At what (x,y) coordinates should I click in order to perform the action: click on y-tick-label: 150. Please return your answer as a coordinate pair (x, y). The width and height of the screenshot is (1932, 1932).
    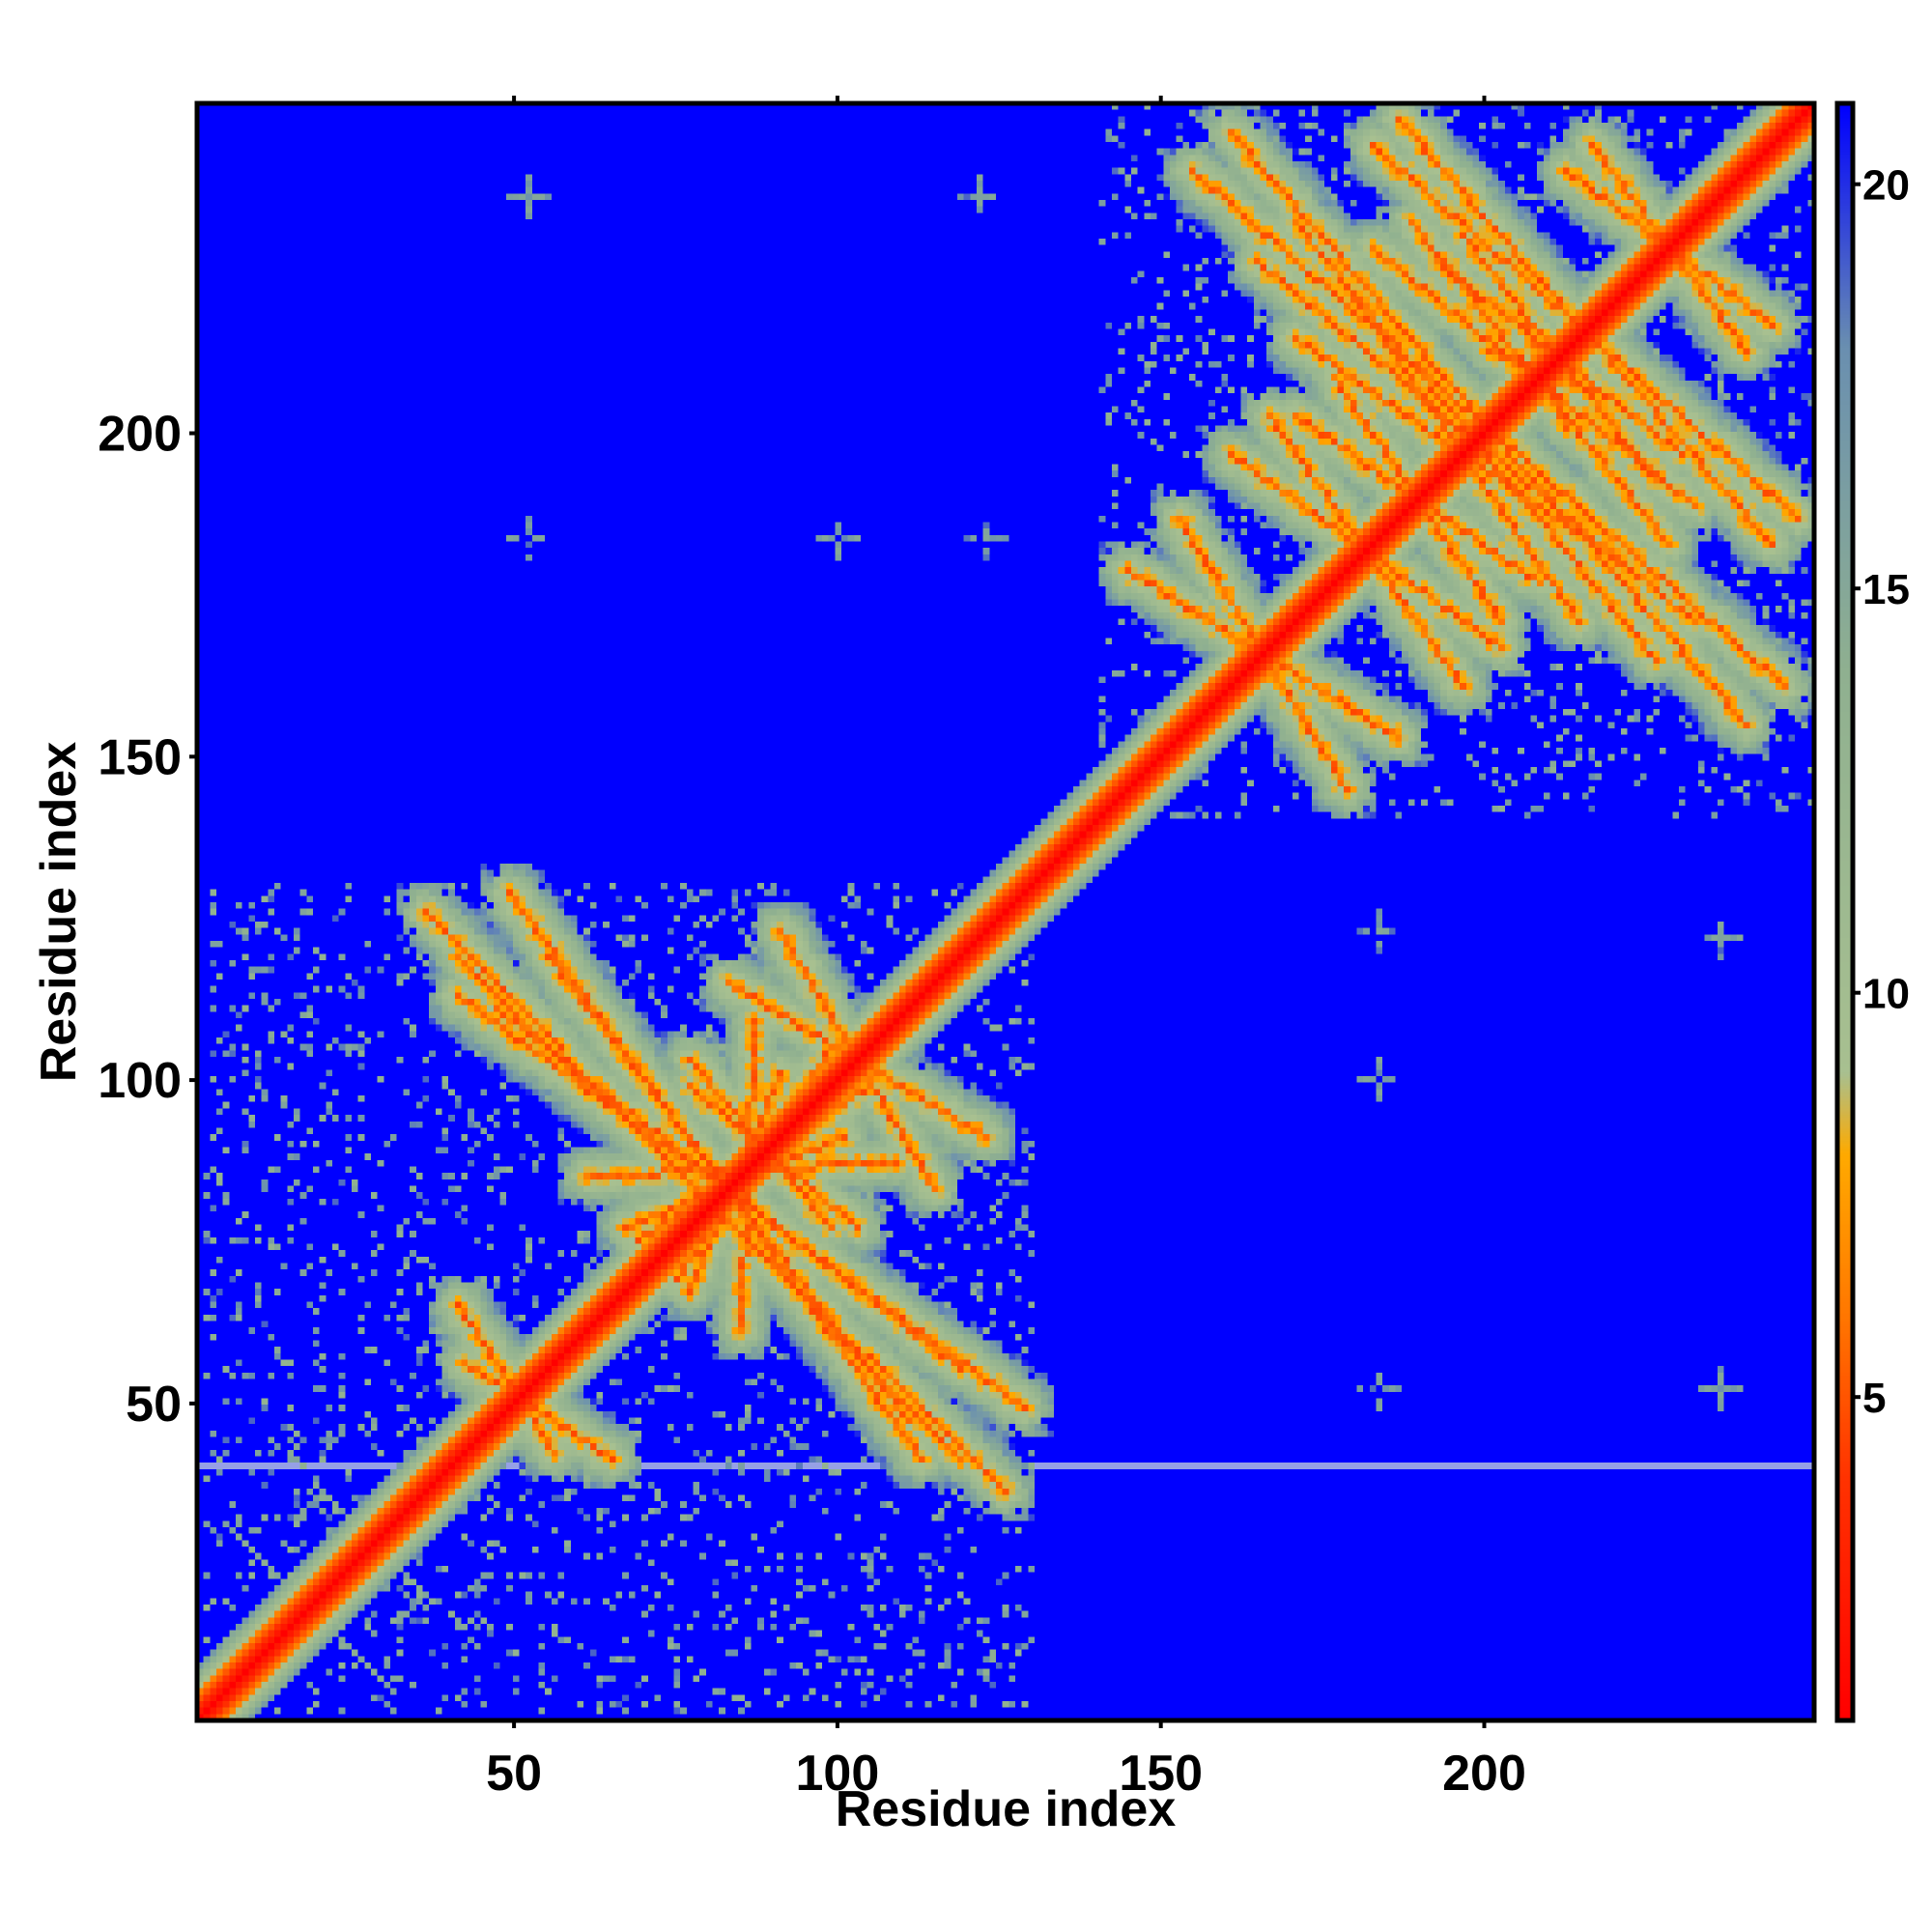
    Looking at the image, I should click on (140, 757).